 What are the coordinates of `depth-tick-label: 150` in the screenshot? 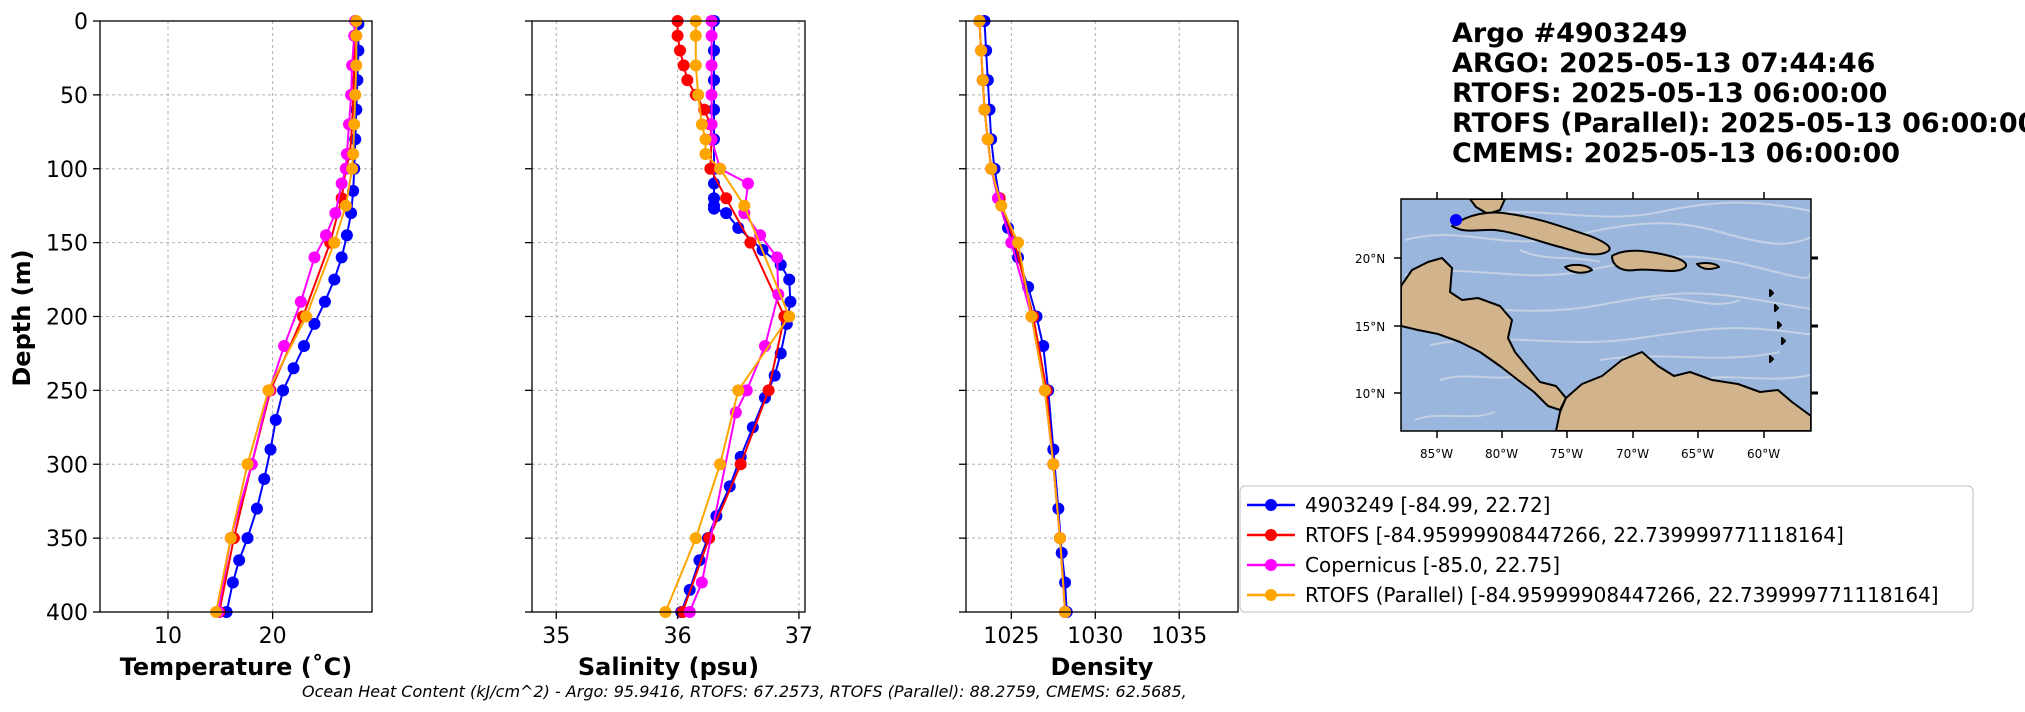 It's located at (67, 244).